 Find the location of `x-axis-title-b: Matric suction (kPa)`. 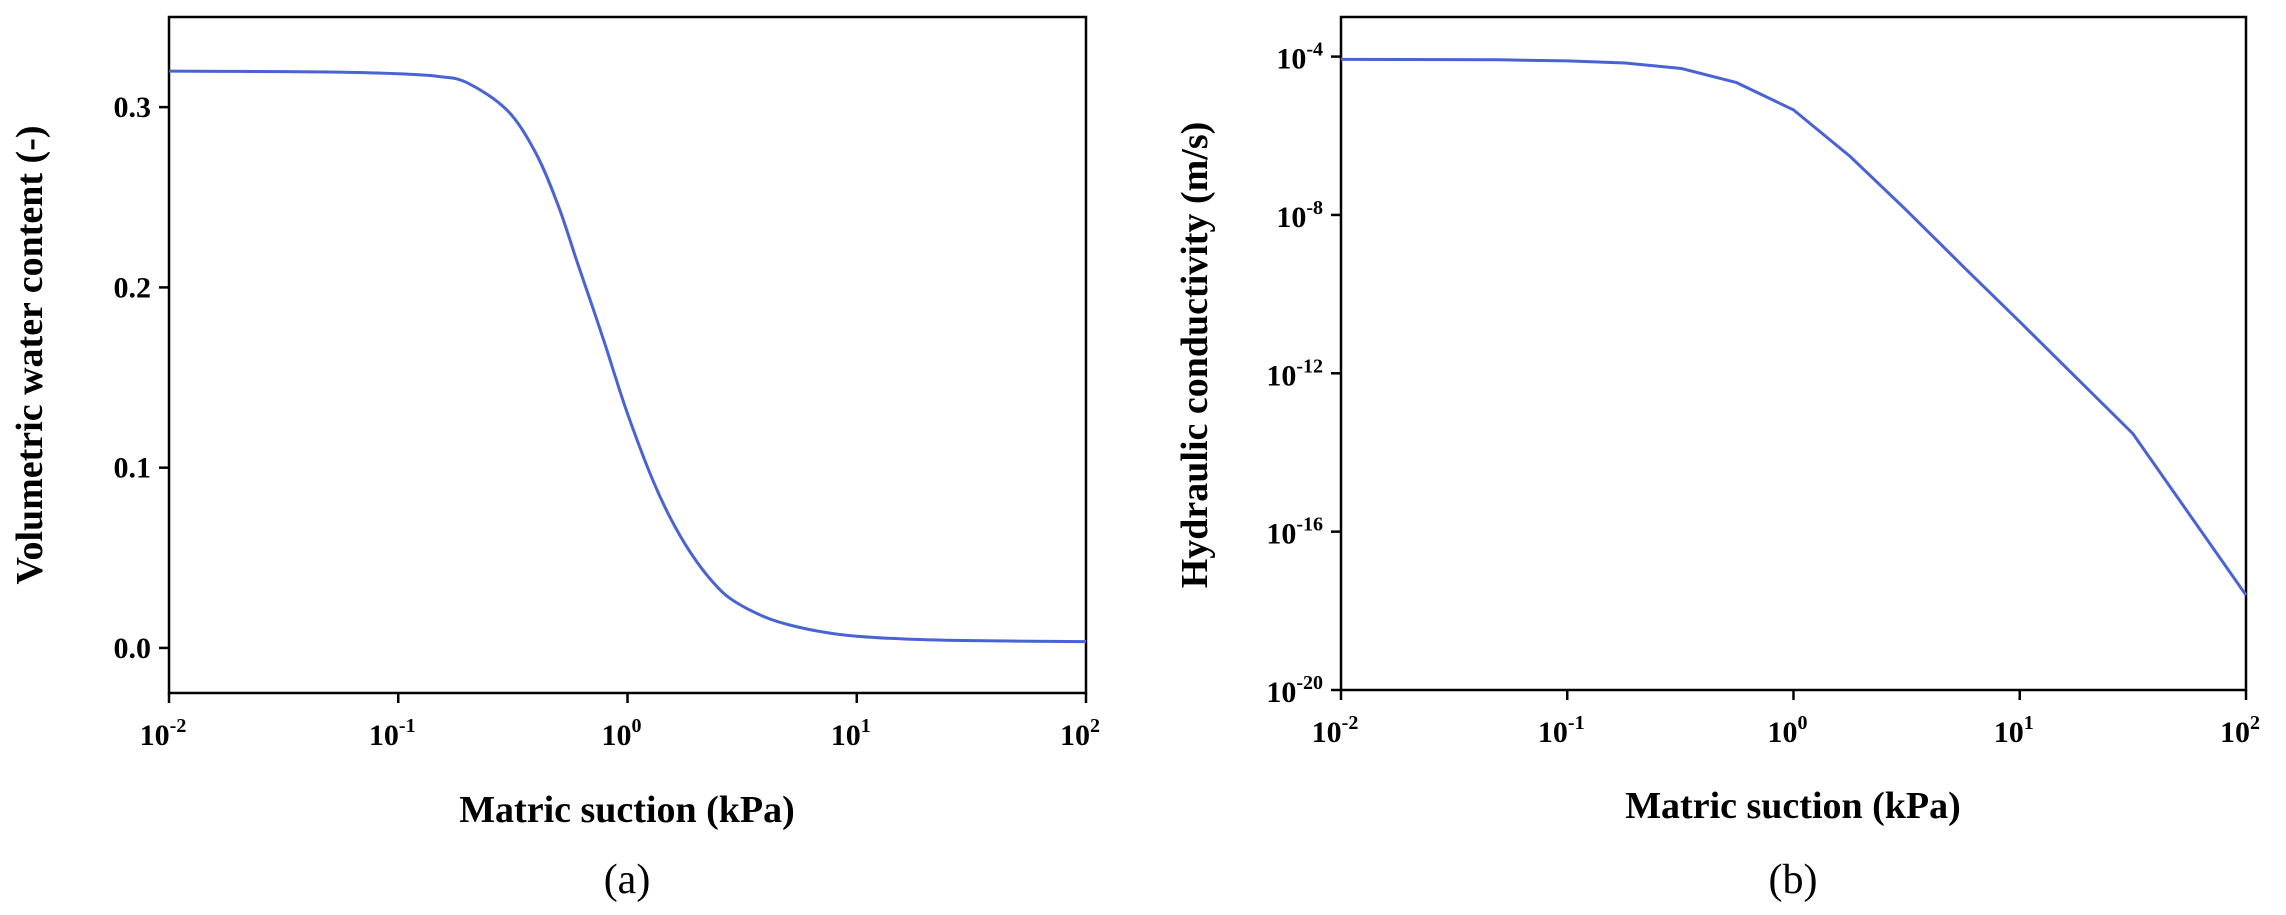

x-axis-title-b: Matric suction (kPa) is located at coordinates (1793, 806).